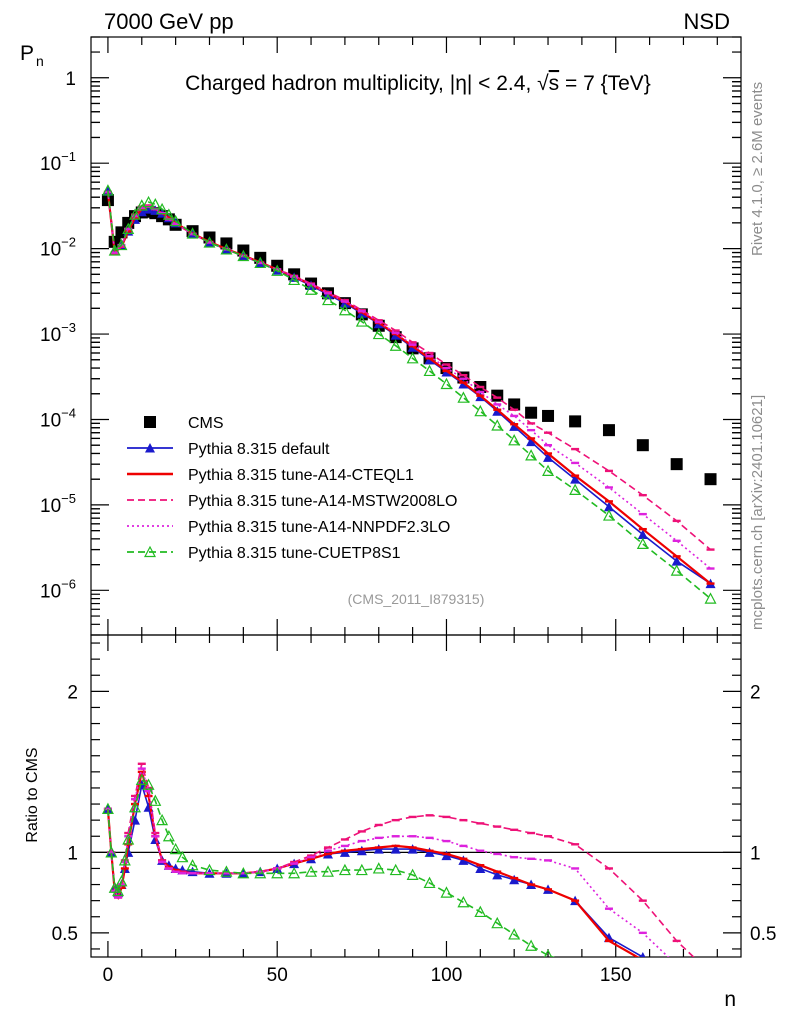 This screenshot has height=1024, width=786. Describe the element at coordinates (72, 853) in the screenshot. I see `ratio-y-tick-label: 1` at that location.